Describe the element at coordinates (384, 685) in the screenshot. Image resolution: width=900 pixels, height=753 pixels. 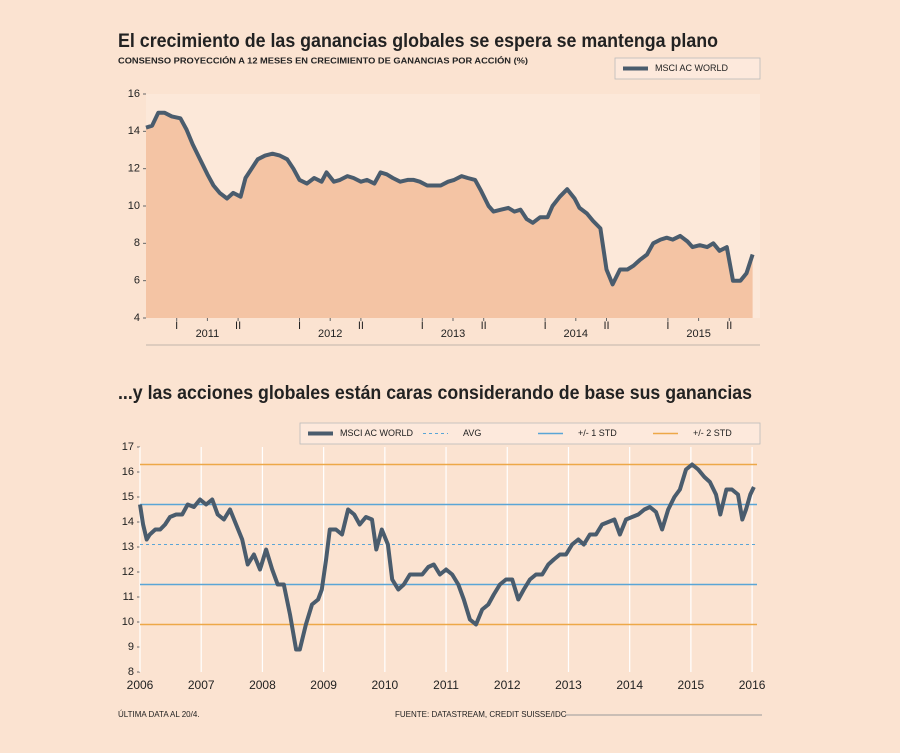
I see `x-tick-label: 2010` at that location.